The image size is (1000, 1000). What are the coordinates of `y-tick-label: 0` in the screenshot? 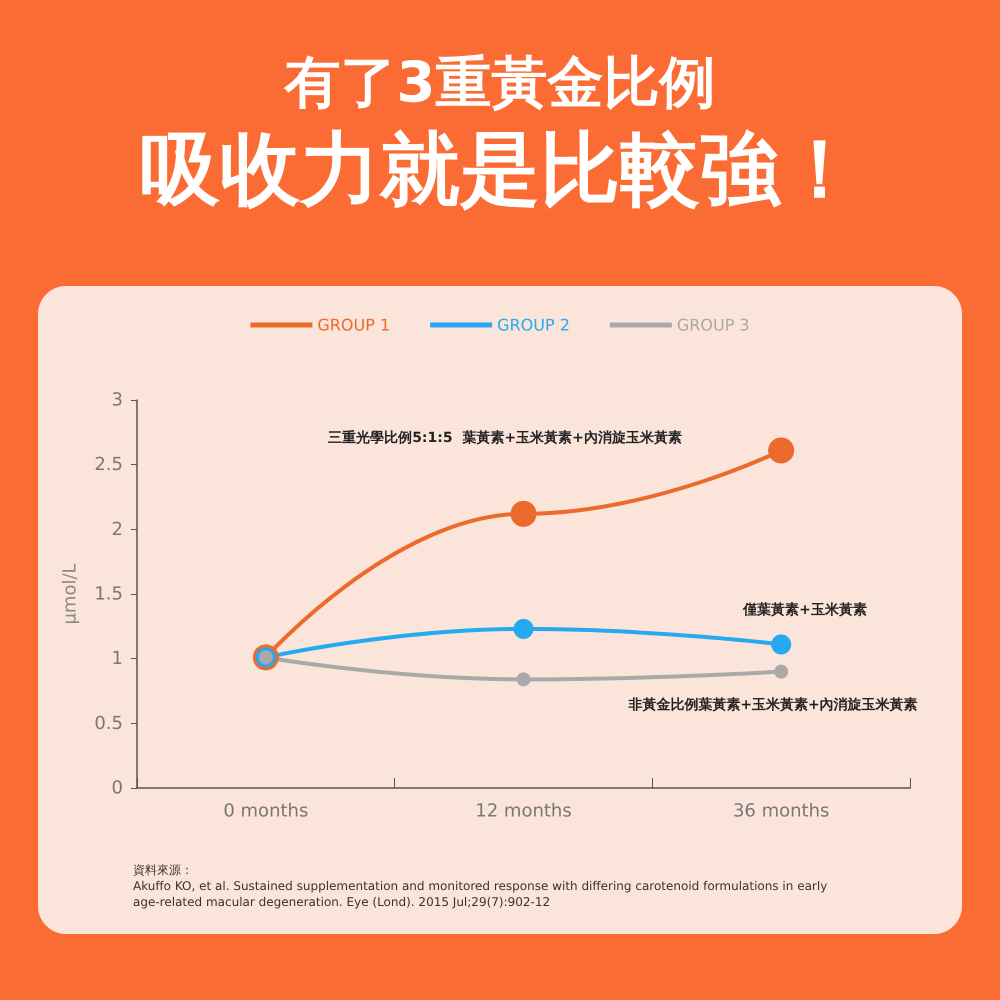 It's located at (117, 788).